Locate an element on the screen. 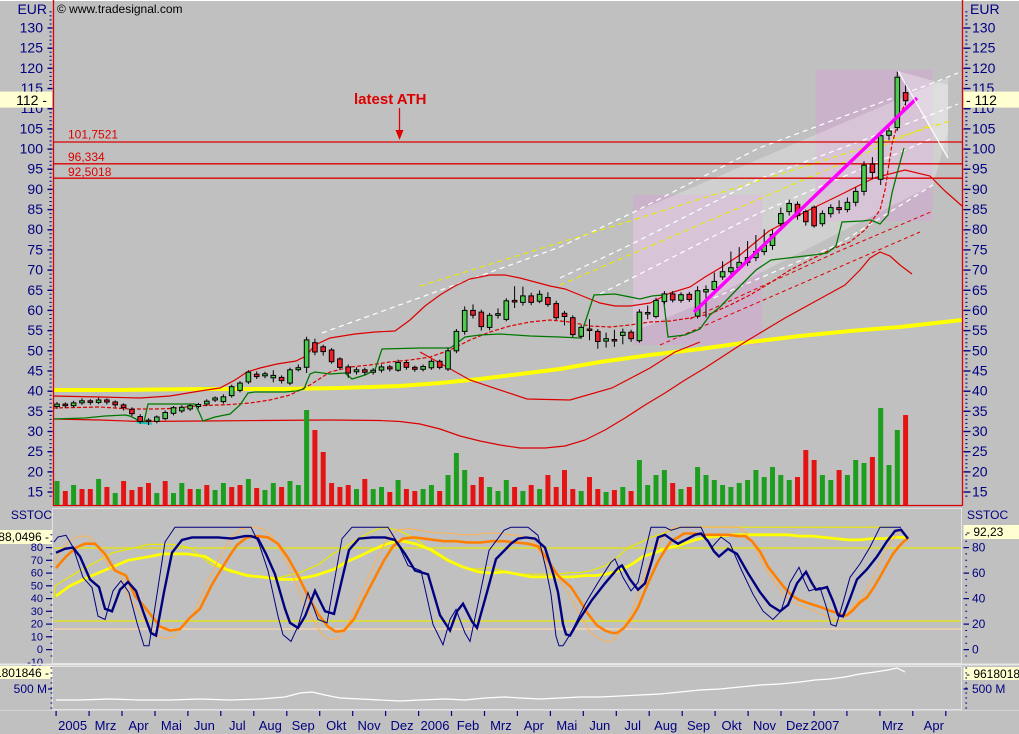 Image resolution: width=1019 pixels, height=734 pixels. svg-text: - 112 is located at coordinates (981, 100).